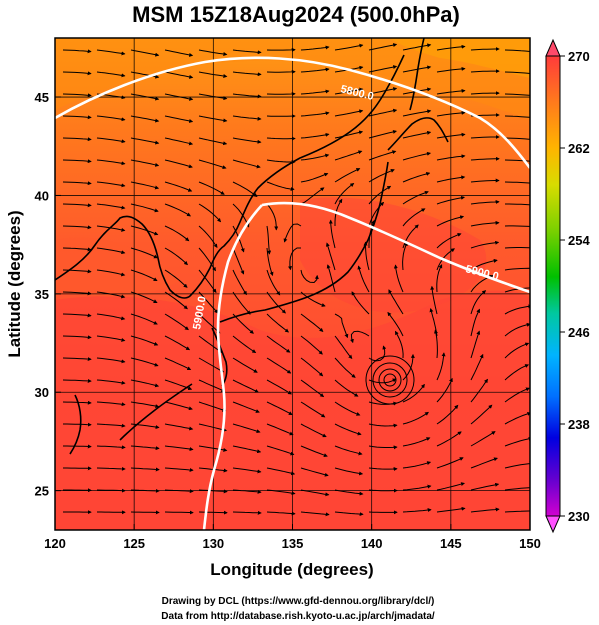 This screenshot has width=599, height=625. What do you see at coordinates (14, 283) in the screenshot?
I see `y-axis-label: Latitude (degrees)` at bounding box center [14, 283].